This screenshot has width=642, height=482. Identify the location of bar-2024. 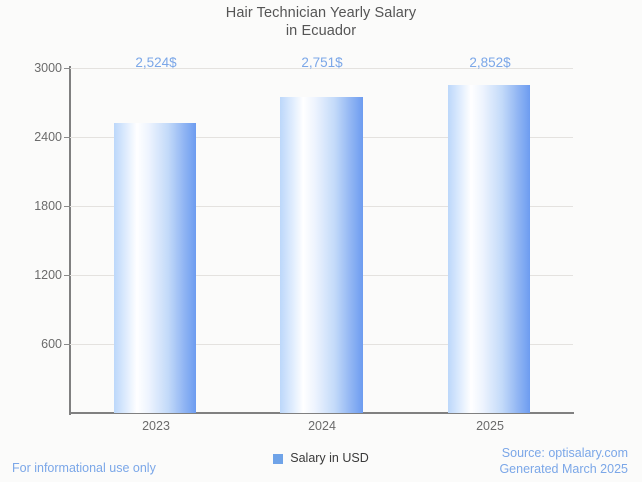
(321, 255).